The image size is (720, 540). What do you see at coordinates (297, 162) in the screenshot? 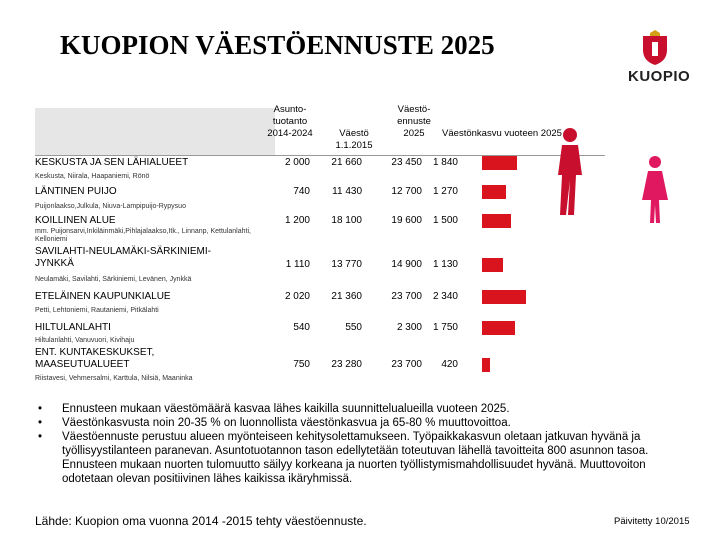
I see `cell-housing: 2 000` at bounding box center [297, 162].